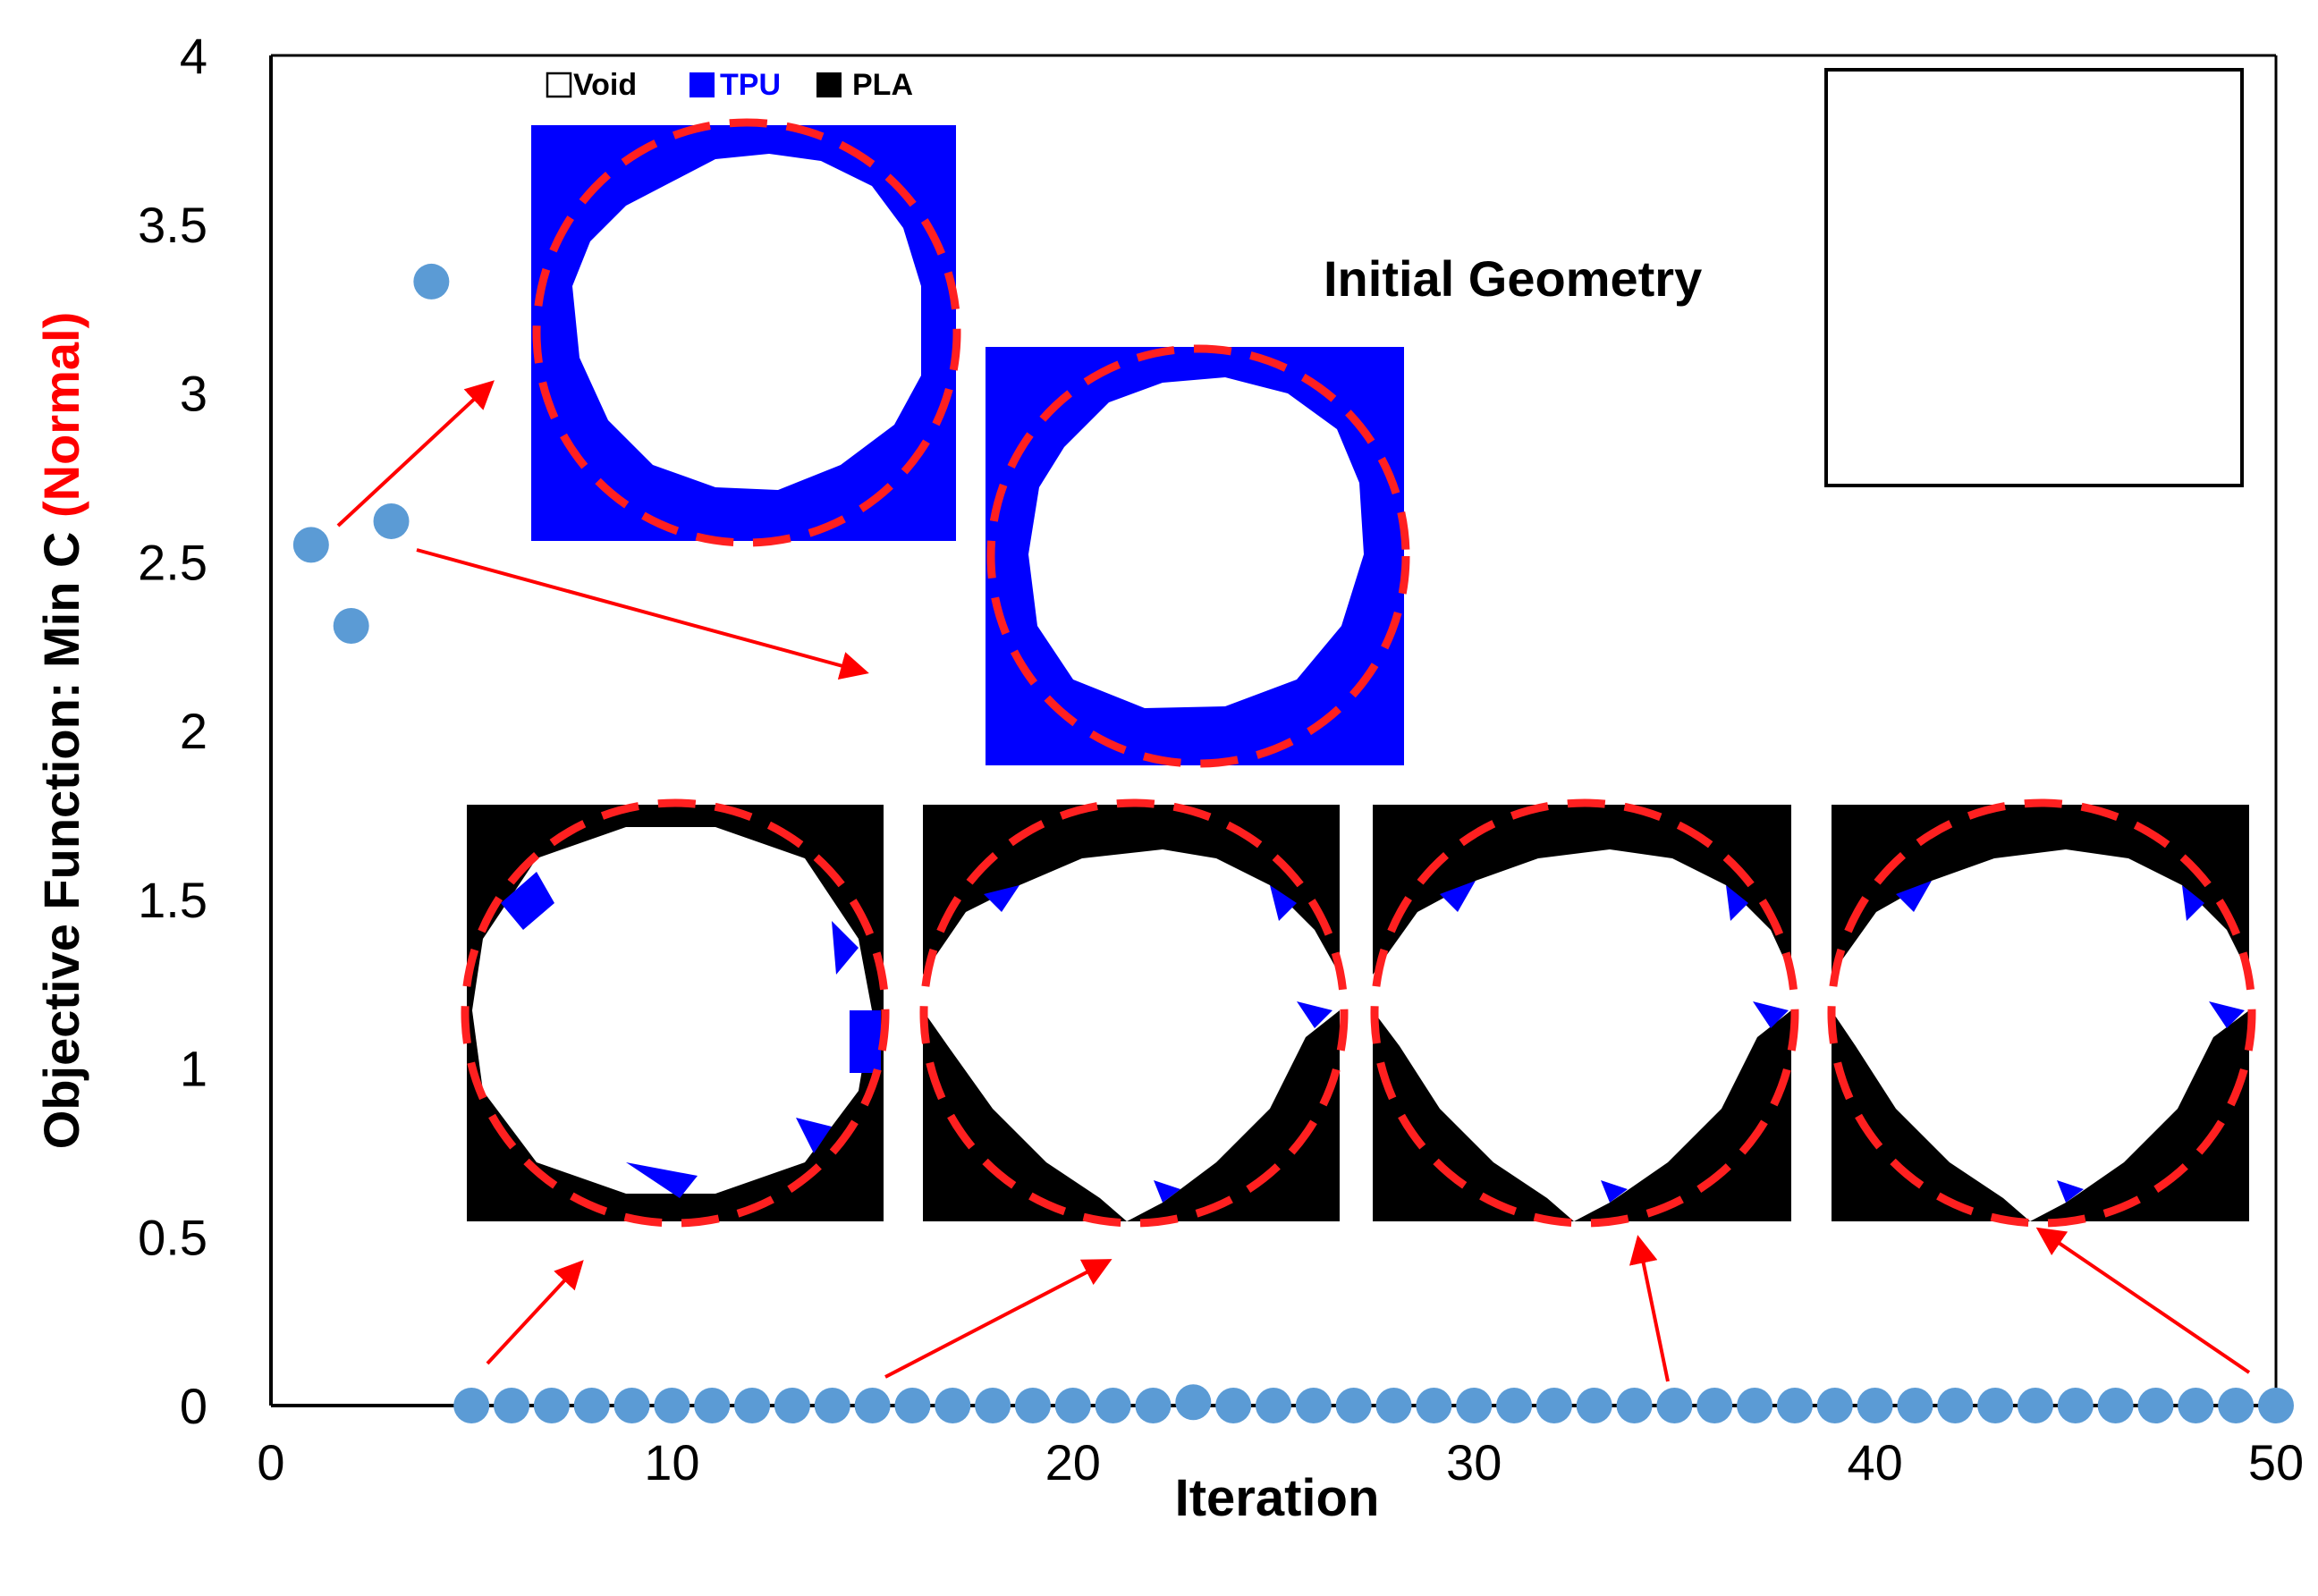 The height and width of the screenshot is (1596, 2318). What do you see at coordinates (829, 85) in the screenshot?
I see `legend-swatch-pla` at bounding box center [829, 85].